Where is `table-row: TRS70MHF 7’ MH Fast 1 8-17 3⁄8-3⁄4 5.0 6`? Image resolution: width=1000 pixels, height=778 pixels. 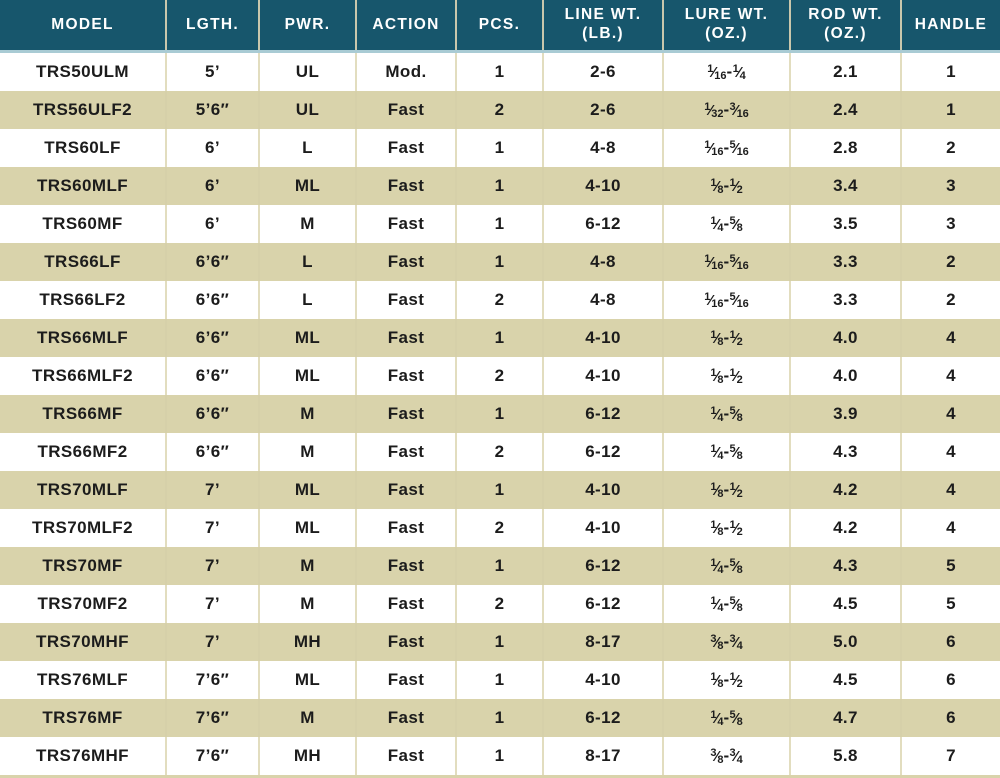
table-row: TRS70MHF 7’ MH Fast 1 8-17 3⁄8-3⁄4 5.0 6 is located at coordinates (500, 642).